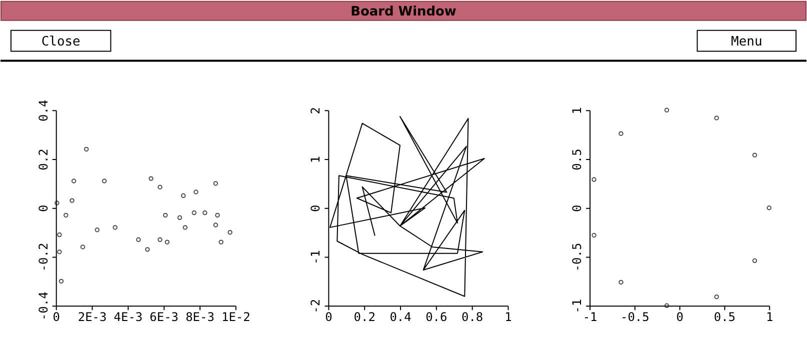 This screenshot has height=344, width=807. What do you see at coordinates (401, 317) in the screenshot?
I see `x-tick-label: 0.4` at bounding box center [401, 317].